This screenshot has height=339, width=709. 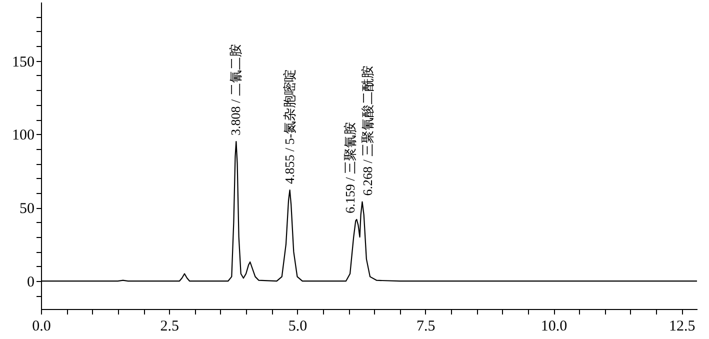 I want to click on y-tick-label: 100, so click(x=23, y=136).